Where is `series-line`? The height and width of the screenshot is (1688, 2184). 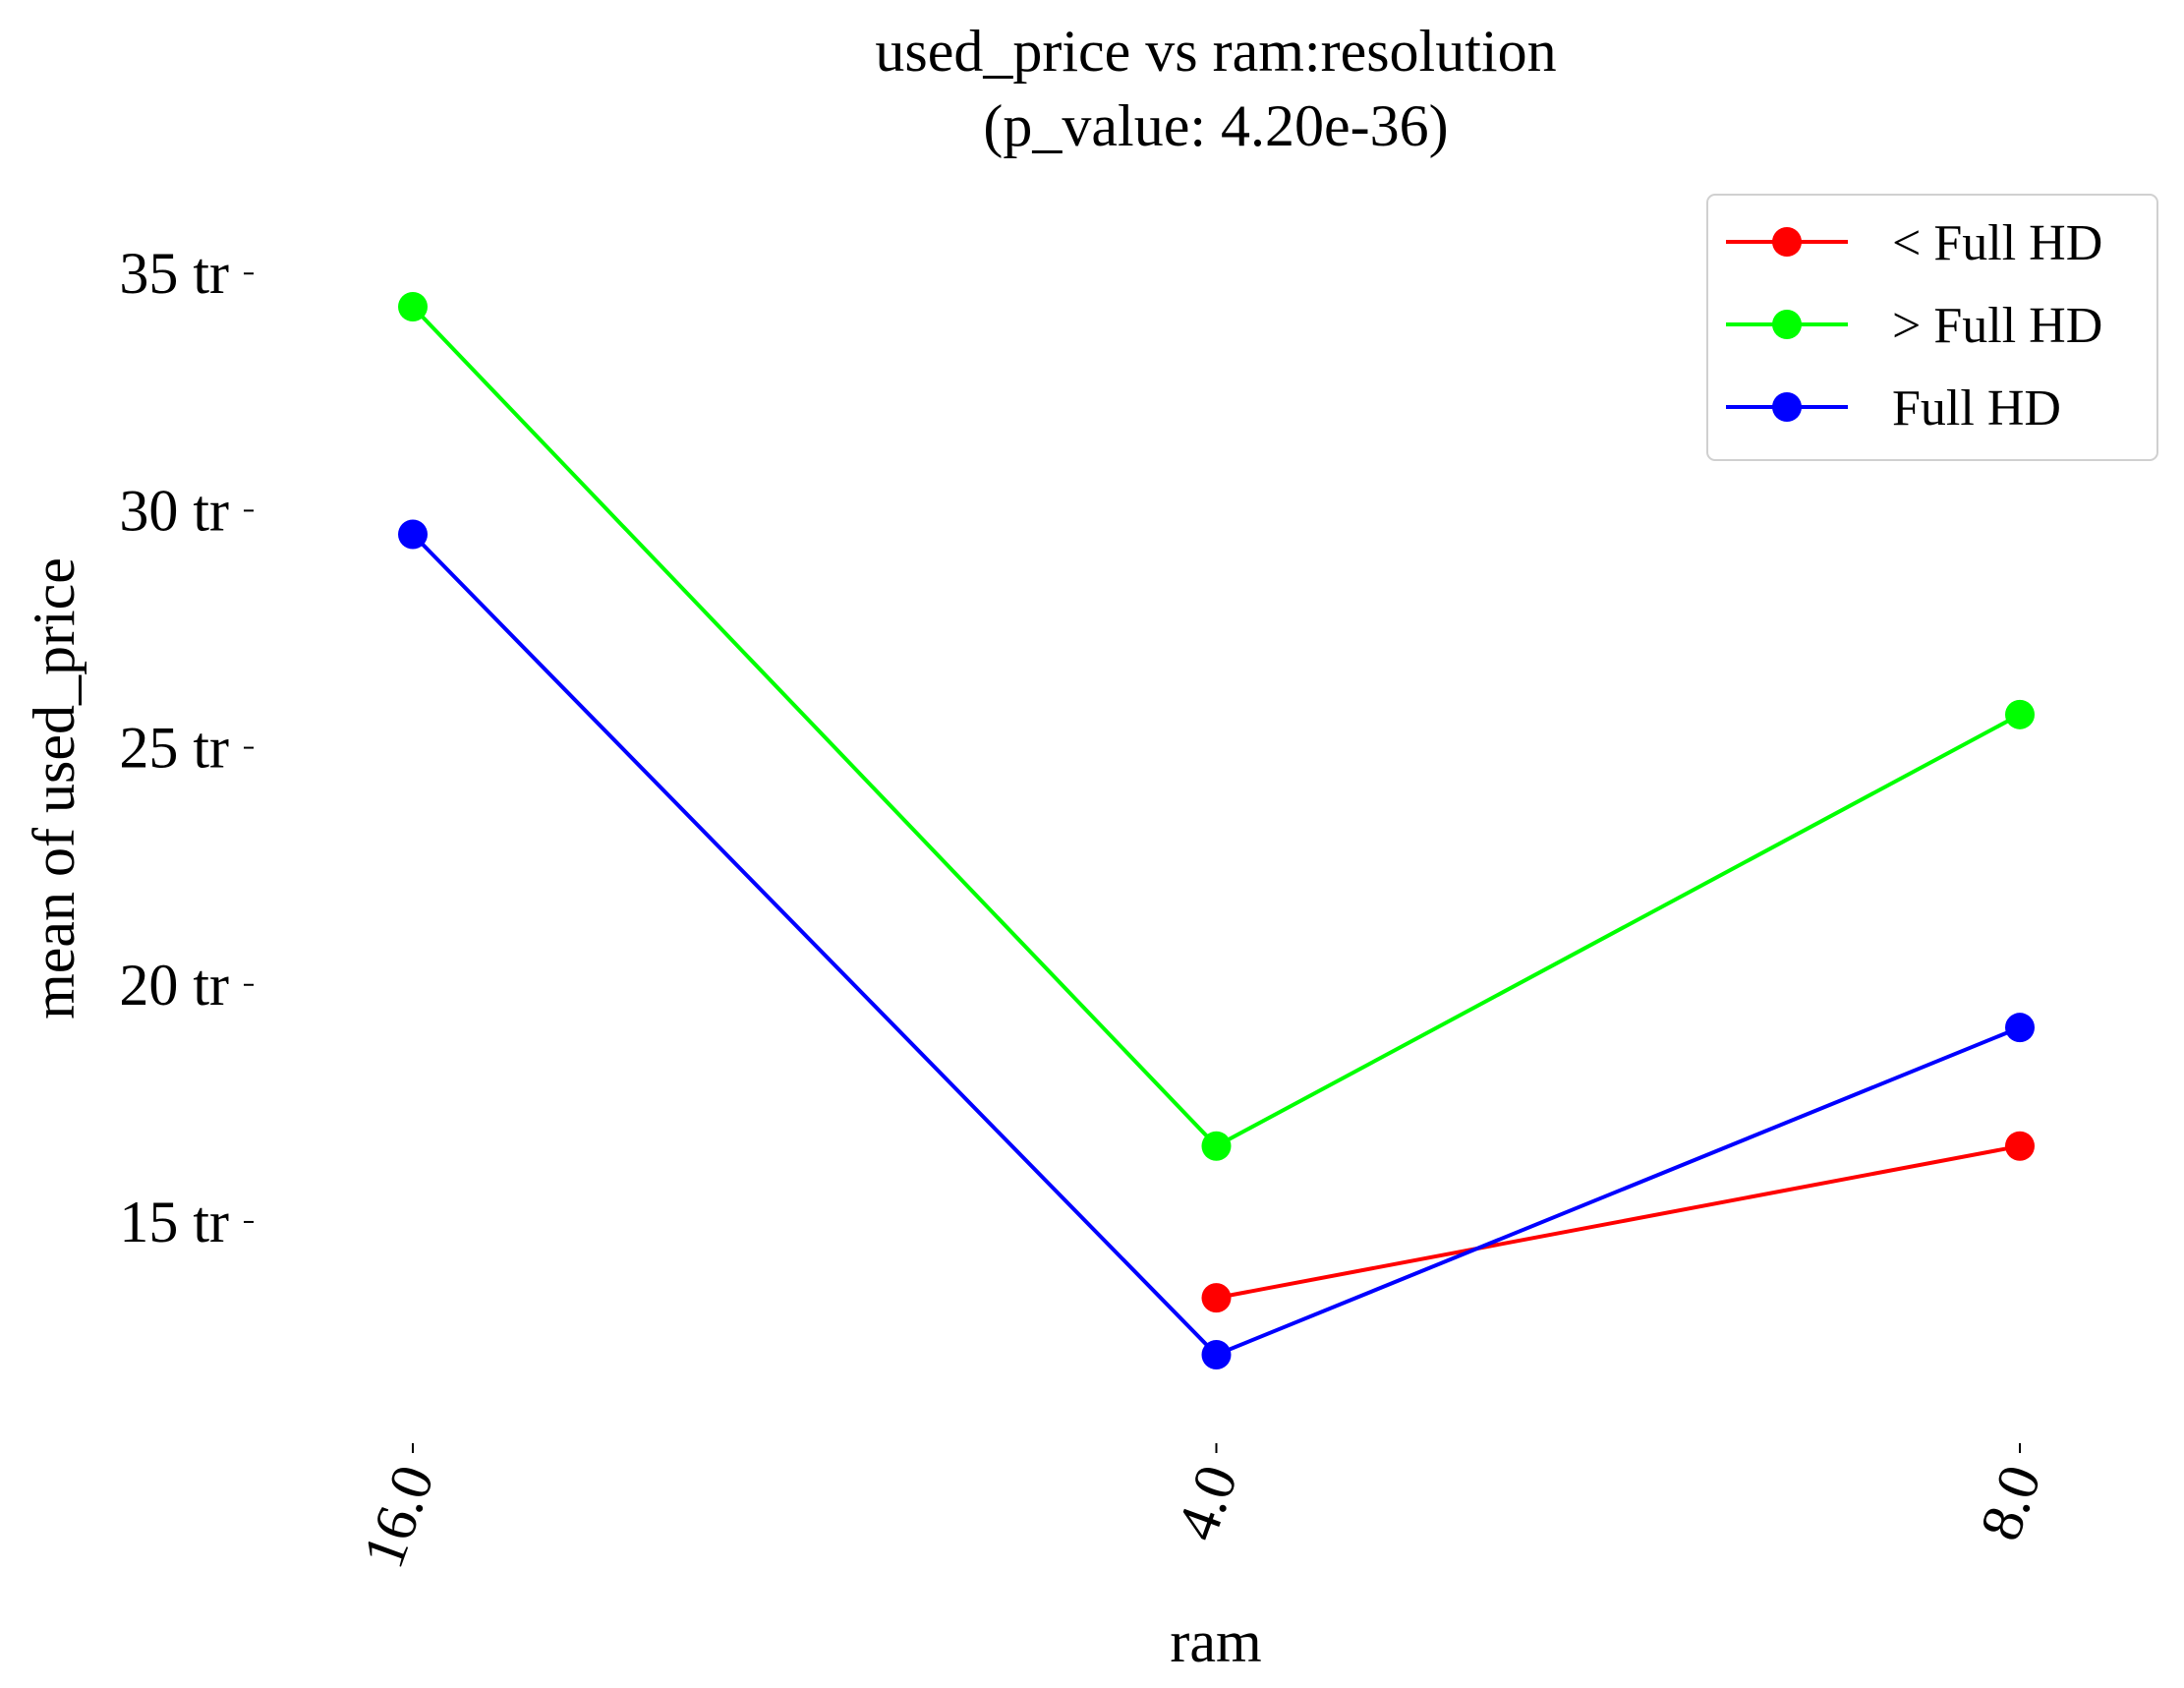 series-line is located at coordinates (1618, 1222).